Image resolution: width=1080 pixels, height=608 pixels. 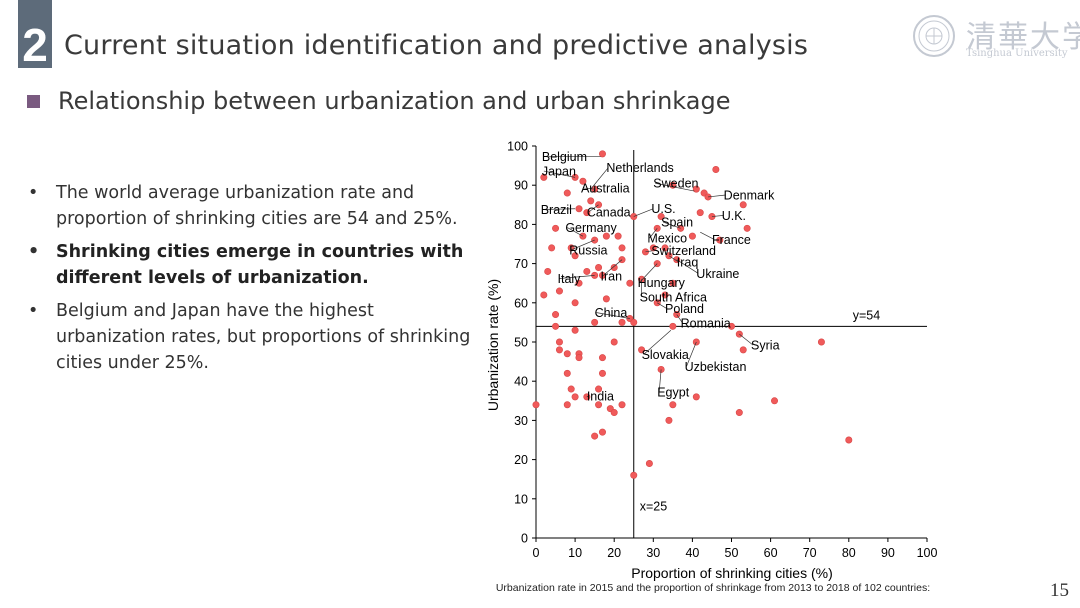 I want to click on x-tick-label: 70, so click(x=810, y=553).